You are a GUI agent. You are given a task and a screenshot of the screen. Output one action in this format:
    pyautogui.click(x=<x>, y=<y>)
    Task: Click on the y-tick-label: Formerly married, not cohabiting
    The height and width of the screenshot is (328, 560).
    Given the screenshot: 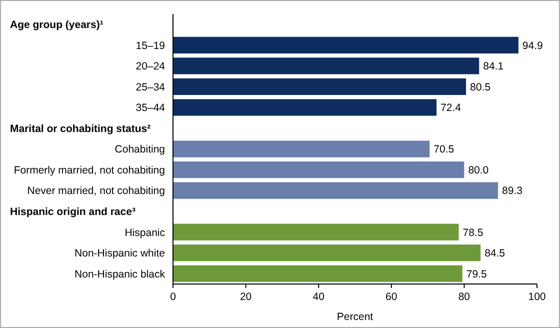 What is the action you would take?
    pyautogui.click(x=90, y=170)
    